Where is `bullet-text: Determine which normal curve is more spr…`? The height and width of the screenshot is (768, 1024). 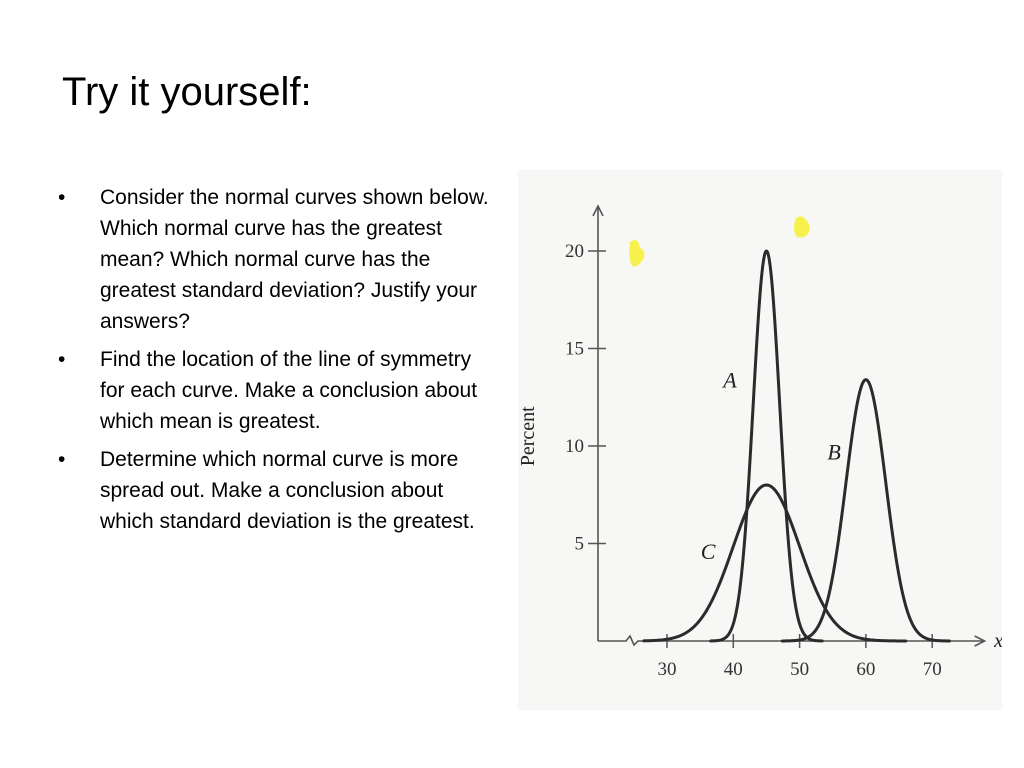
bullet-text: Determine which normal curve is more spr… is located at coordinates (287, 490).